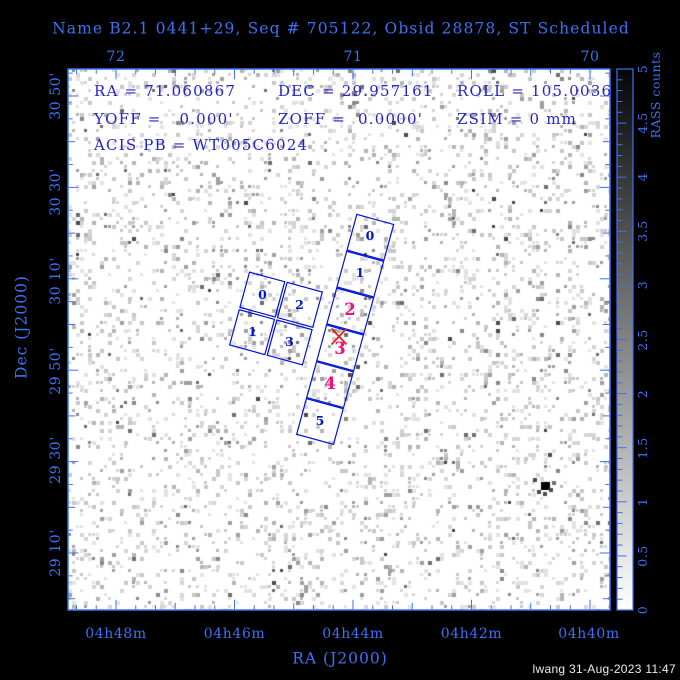 Image resolution: width=680 pixels, height=680 pixels. I want to click on dec-tick-label: 29 10', so click(56, 553).